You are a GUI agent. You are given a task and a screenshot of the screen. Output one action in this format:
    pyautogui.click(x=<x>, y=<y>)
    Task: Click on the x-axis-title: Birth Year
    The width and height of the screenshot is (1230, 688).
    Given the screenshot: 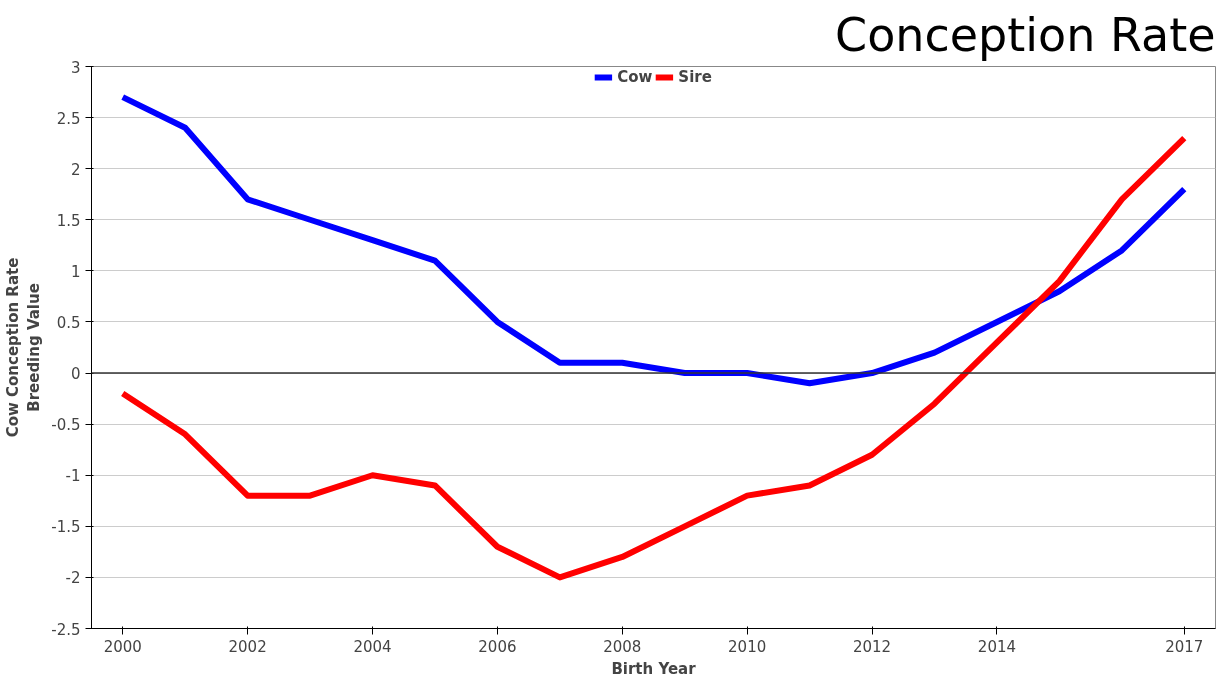 What is the action you would take?
    pyautogui.click(x=654, y=668)
    